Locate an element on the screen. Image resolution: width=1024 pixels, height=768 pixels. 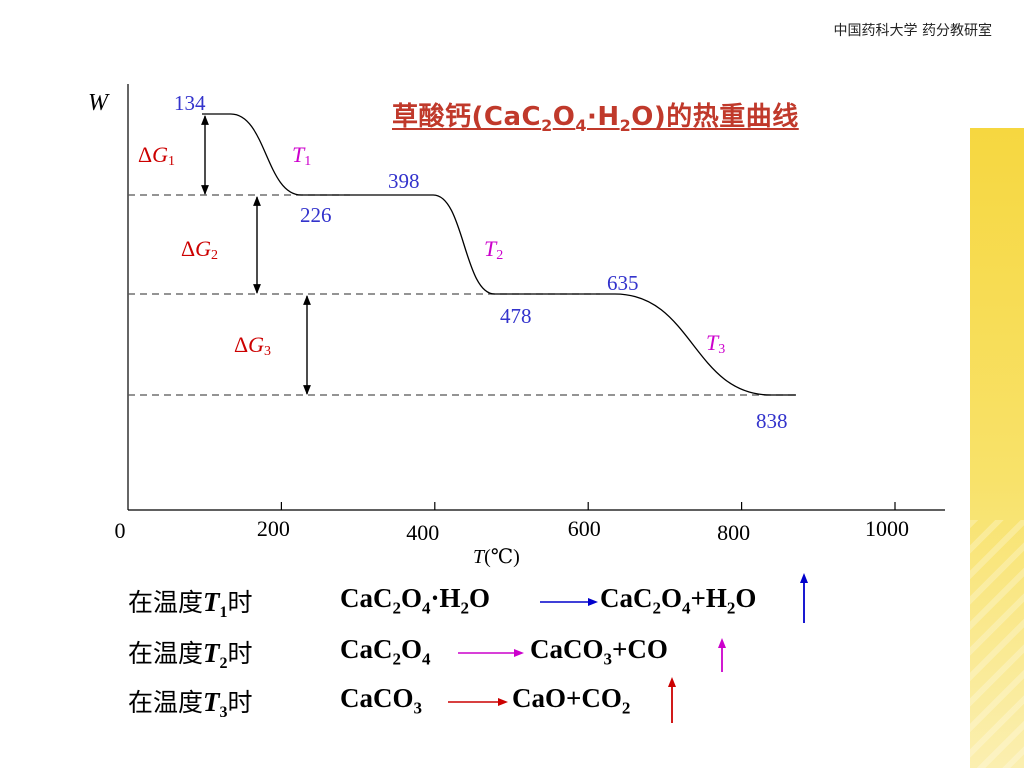
step-temp-label: 478 is located at coordinates (516, 316).